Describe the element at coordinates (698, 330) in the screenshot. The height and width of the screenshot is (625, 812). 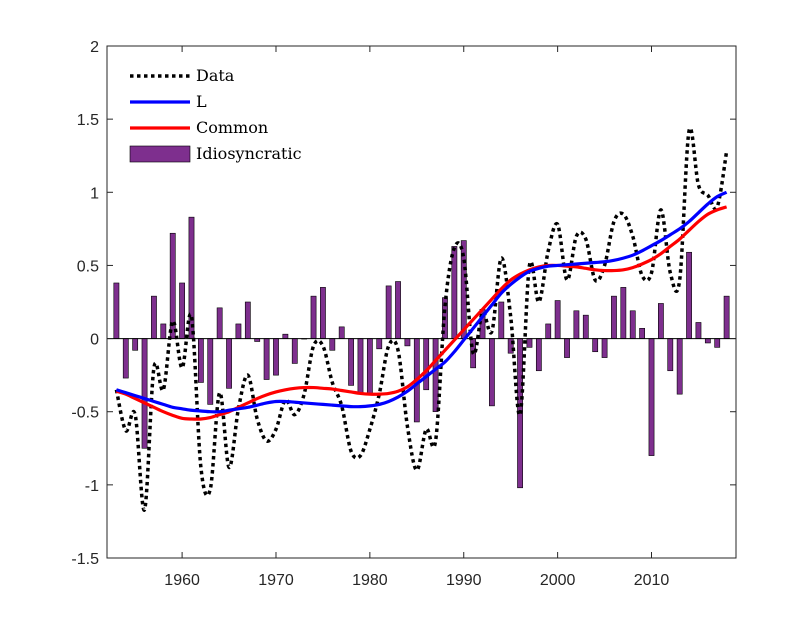
I see `idiosyncratic-bar-2015` at that location.